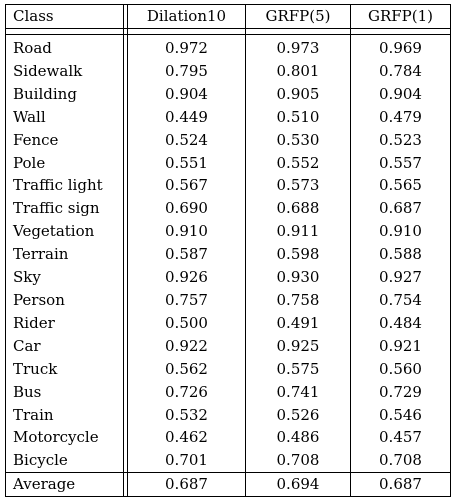 This screenshot has height=497, width=455. Describe the element at coordinates (400, 484) in the screenshot. I see `grfp1-cell: 0.687` at that location.